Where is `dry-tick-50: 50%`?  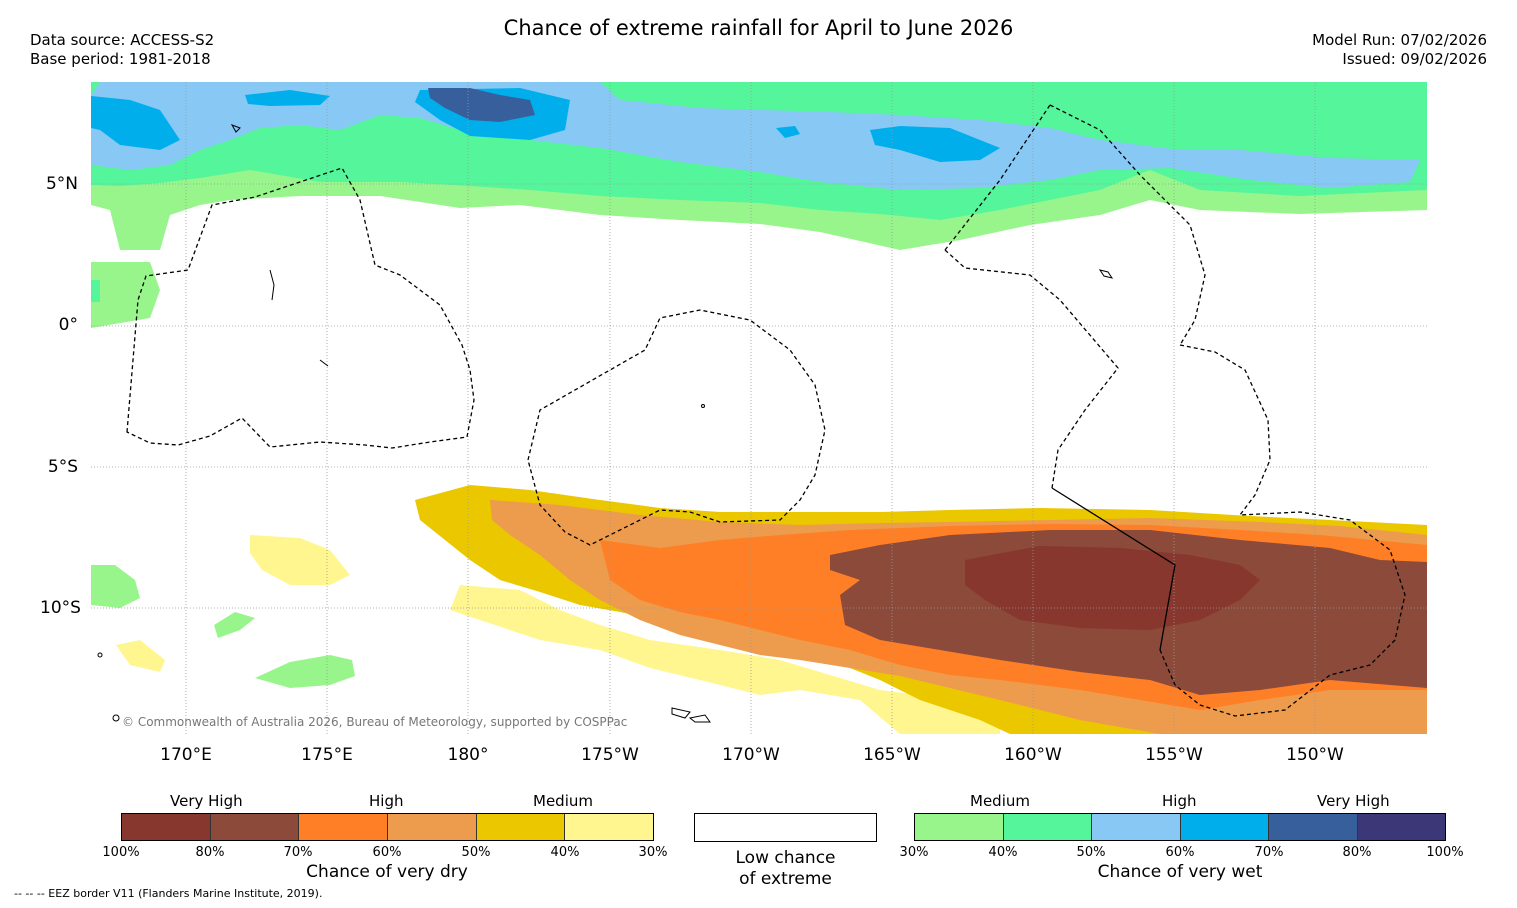
dry-tick-50: 50% is located at coordinates (476, 852).